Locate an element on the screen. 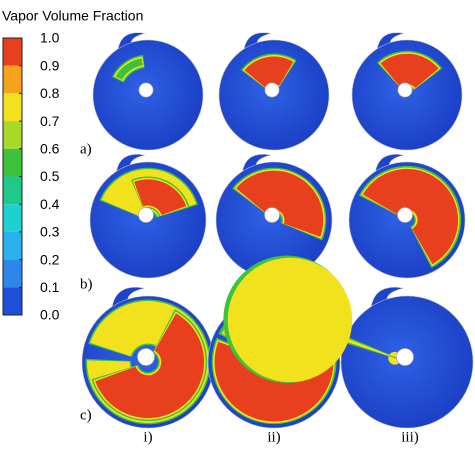 This screenshot has width=475, height=451. tick-label: 0.6 is located at coordinates (50, 149).